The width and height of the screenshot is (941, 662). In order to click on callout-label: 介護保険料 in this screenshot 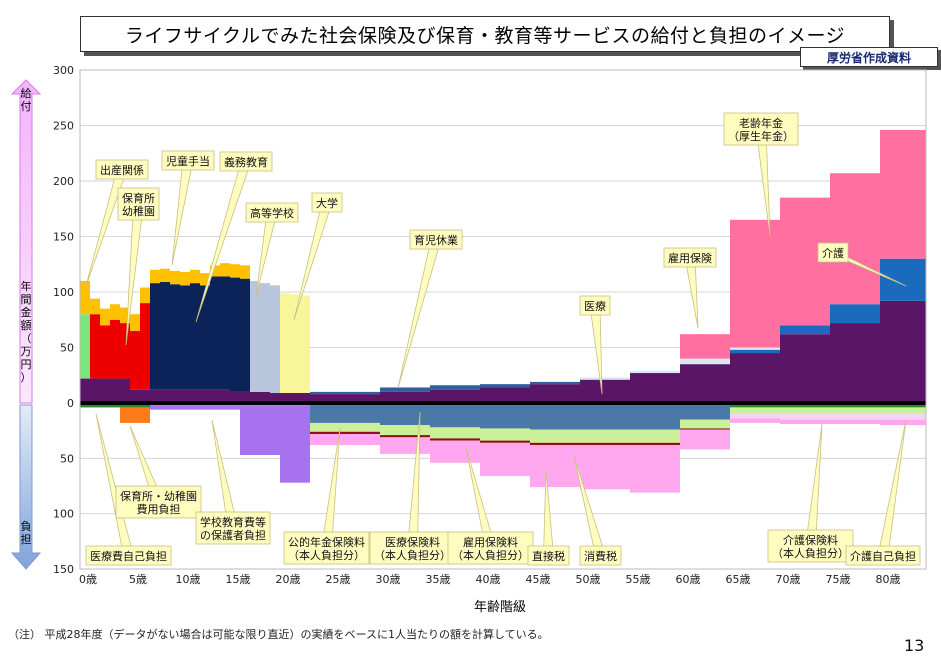, I will do `click(810, 540)`.